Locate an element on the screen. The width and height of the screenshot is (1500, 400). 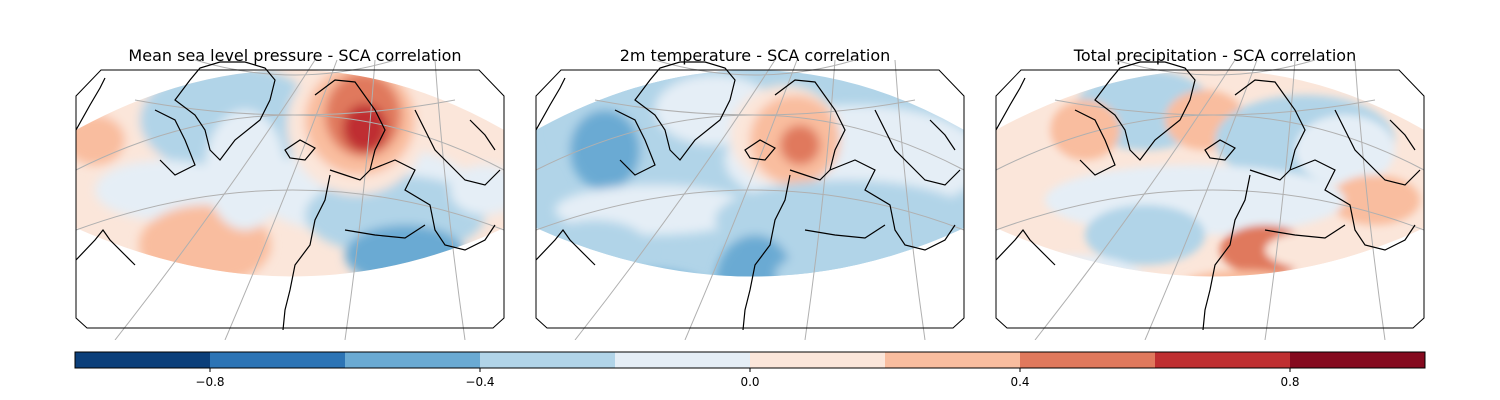
panel-title: Total precipitation - SCA correlation is located at coordinates (1215, 55).